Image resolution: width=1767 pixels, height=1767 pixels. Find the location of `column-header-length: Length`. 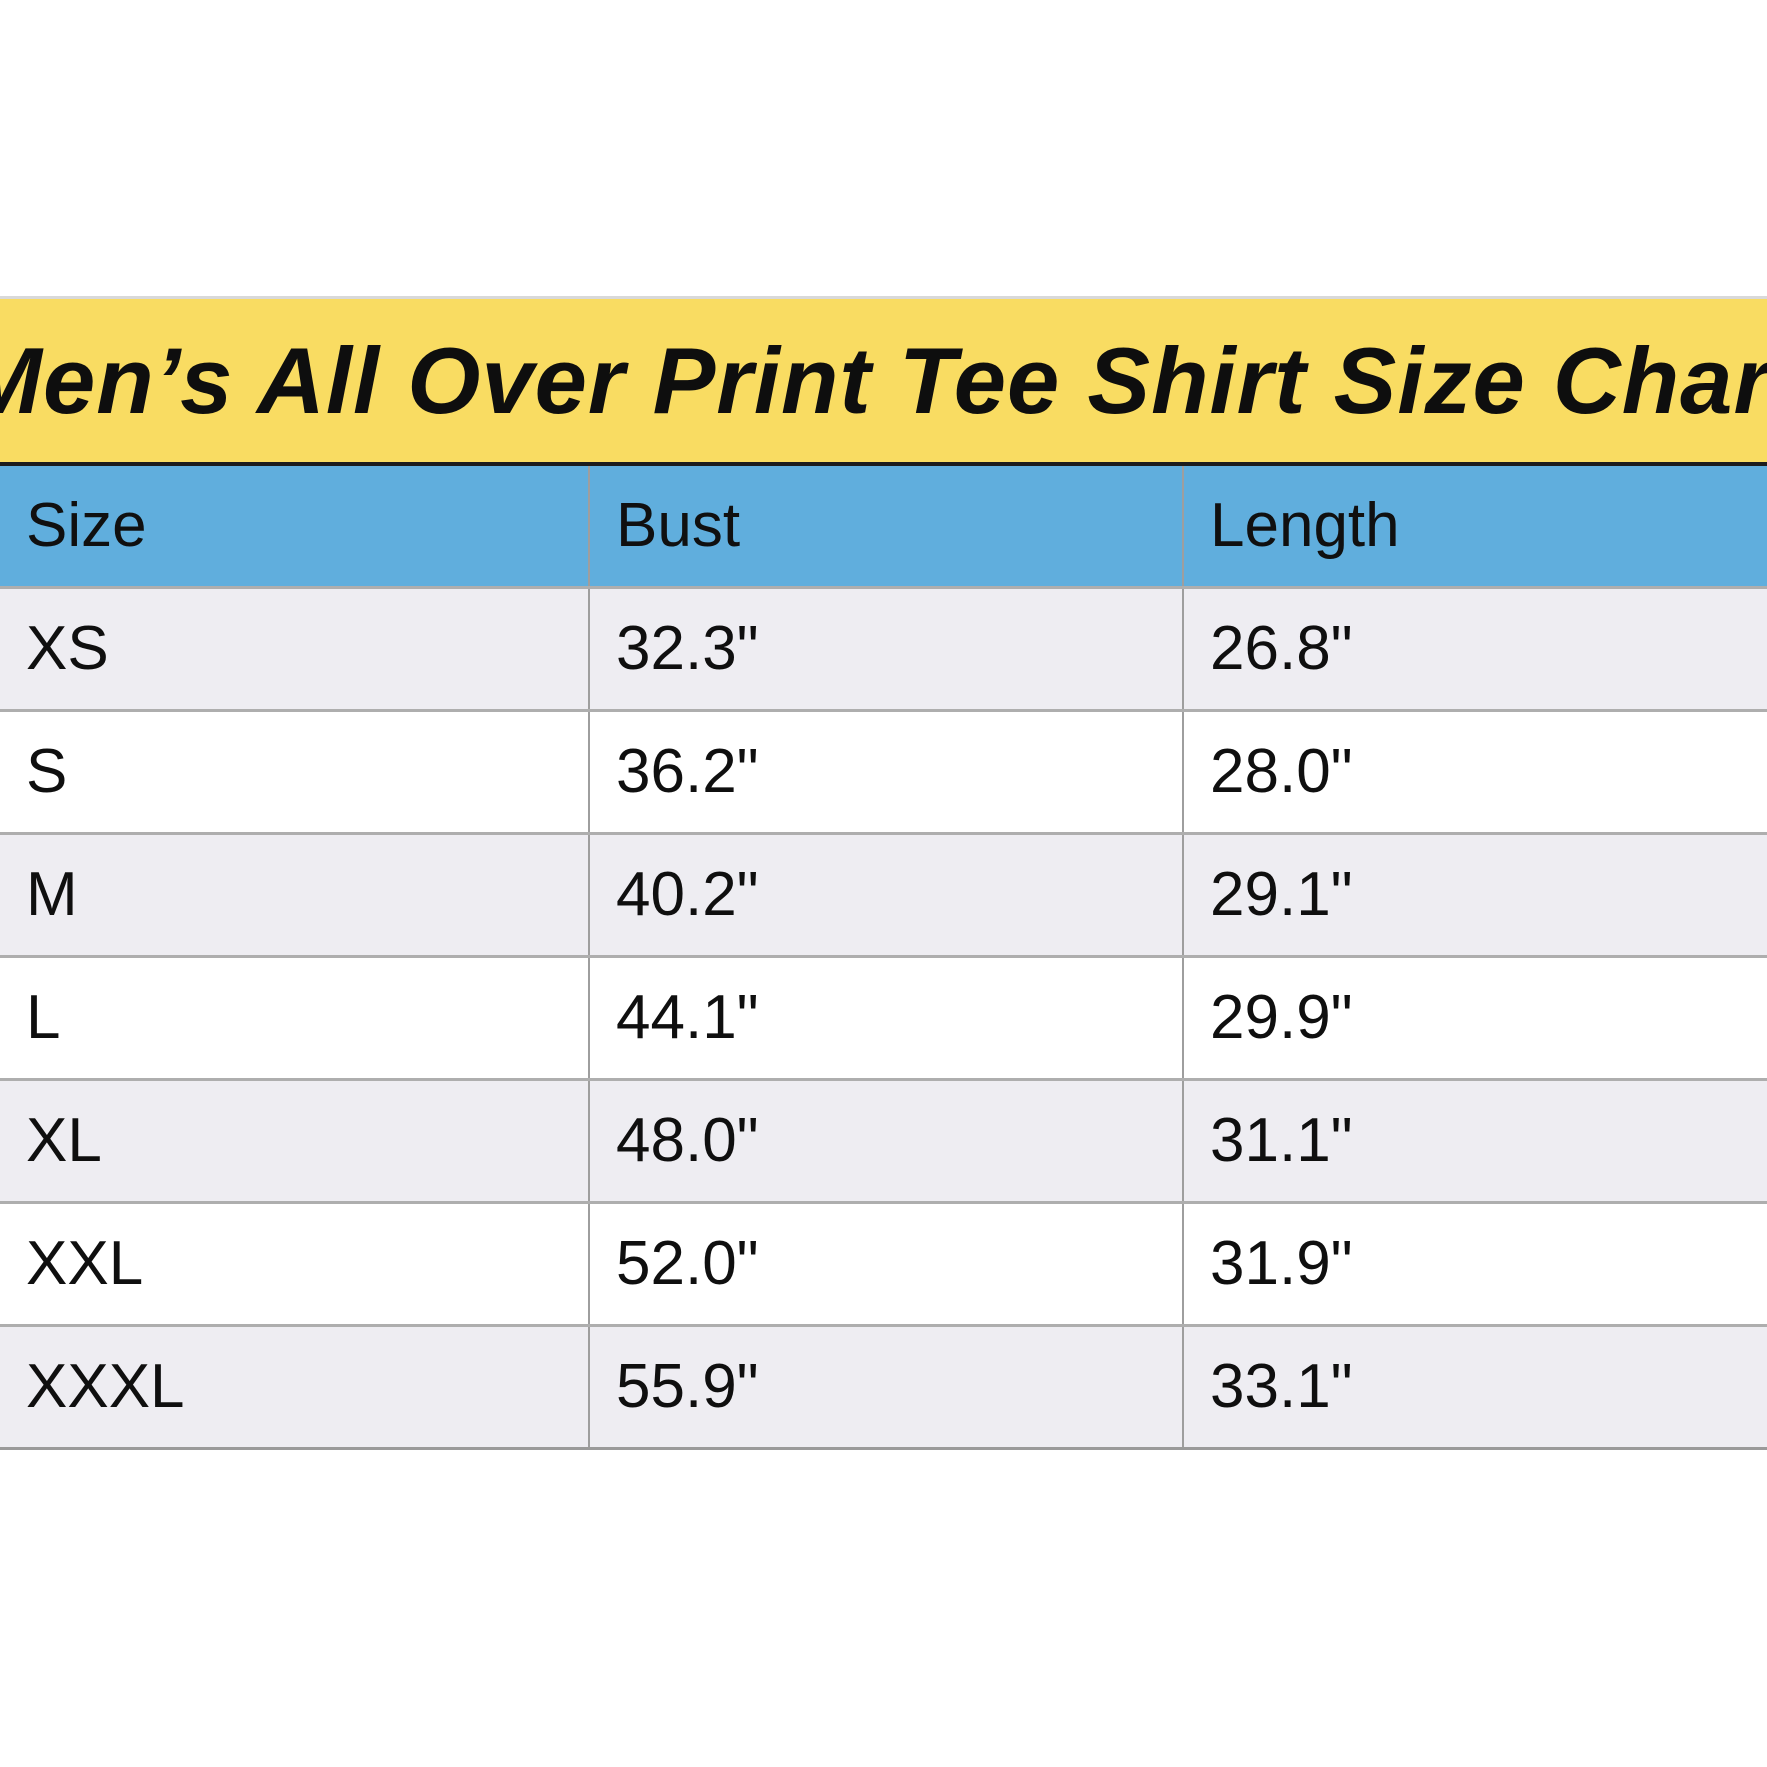

column-header-length: Length is located at coordinates (1474, 526).